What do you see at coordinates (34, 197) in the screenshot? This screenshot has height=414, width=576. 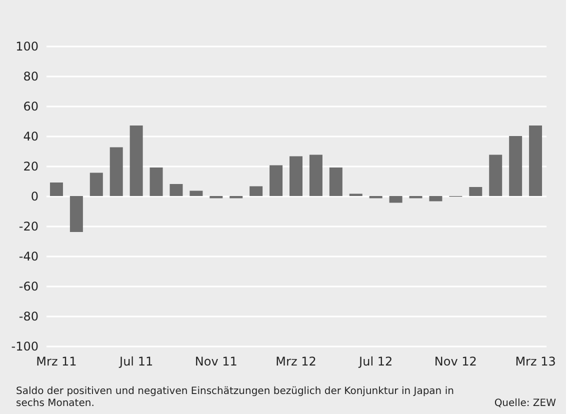 I see `y-tick-label: 0` at bounding box center [34, 197].